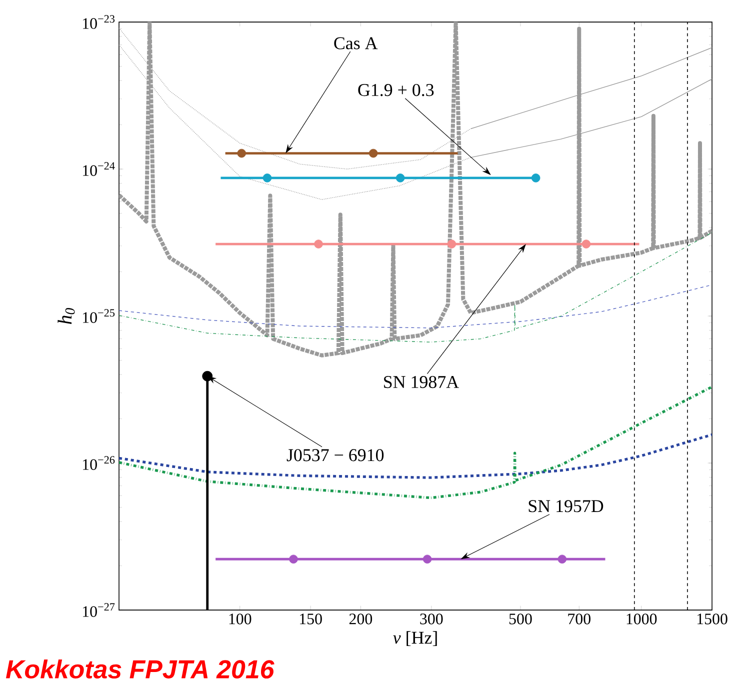  What do you see at coordinates (99, 610) in the screenshot?
I see `y-tick-label: 10$^{−27}$` at bounding box center [99, 610].